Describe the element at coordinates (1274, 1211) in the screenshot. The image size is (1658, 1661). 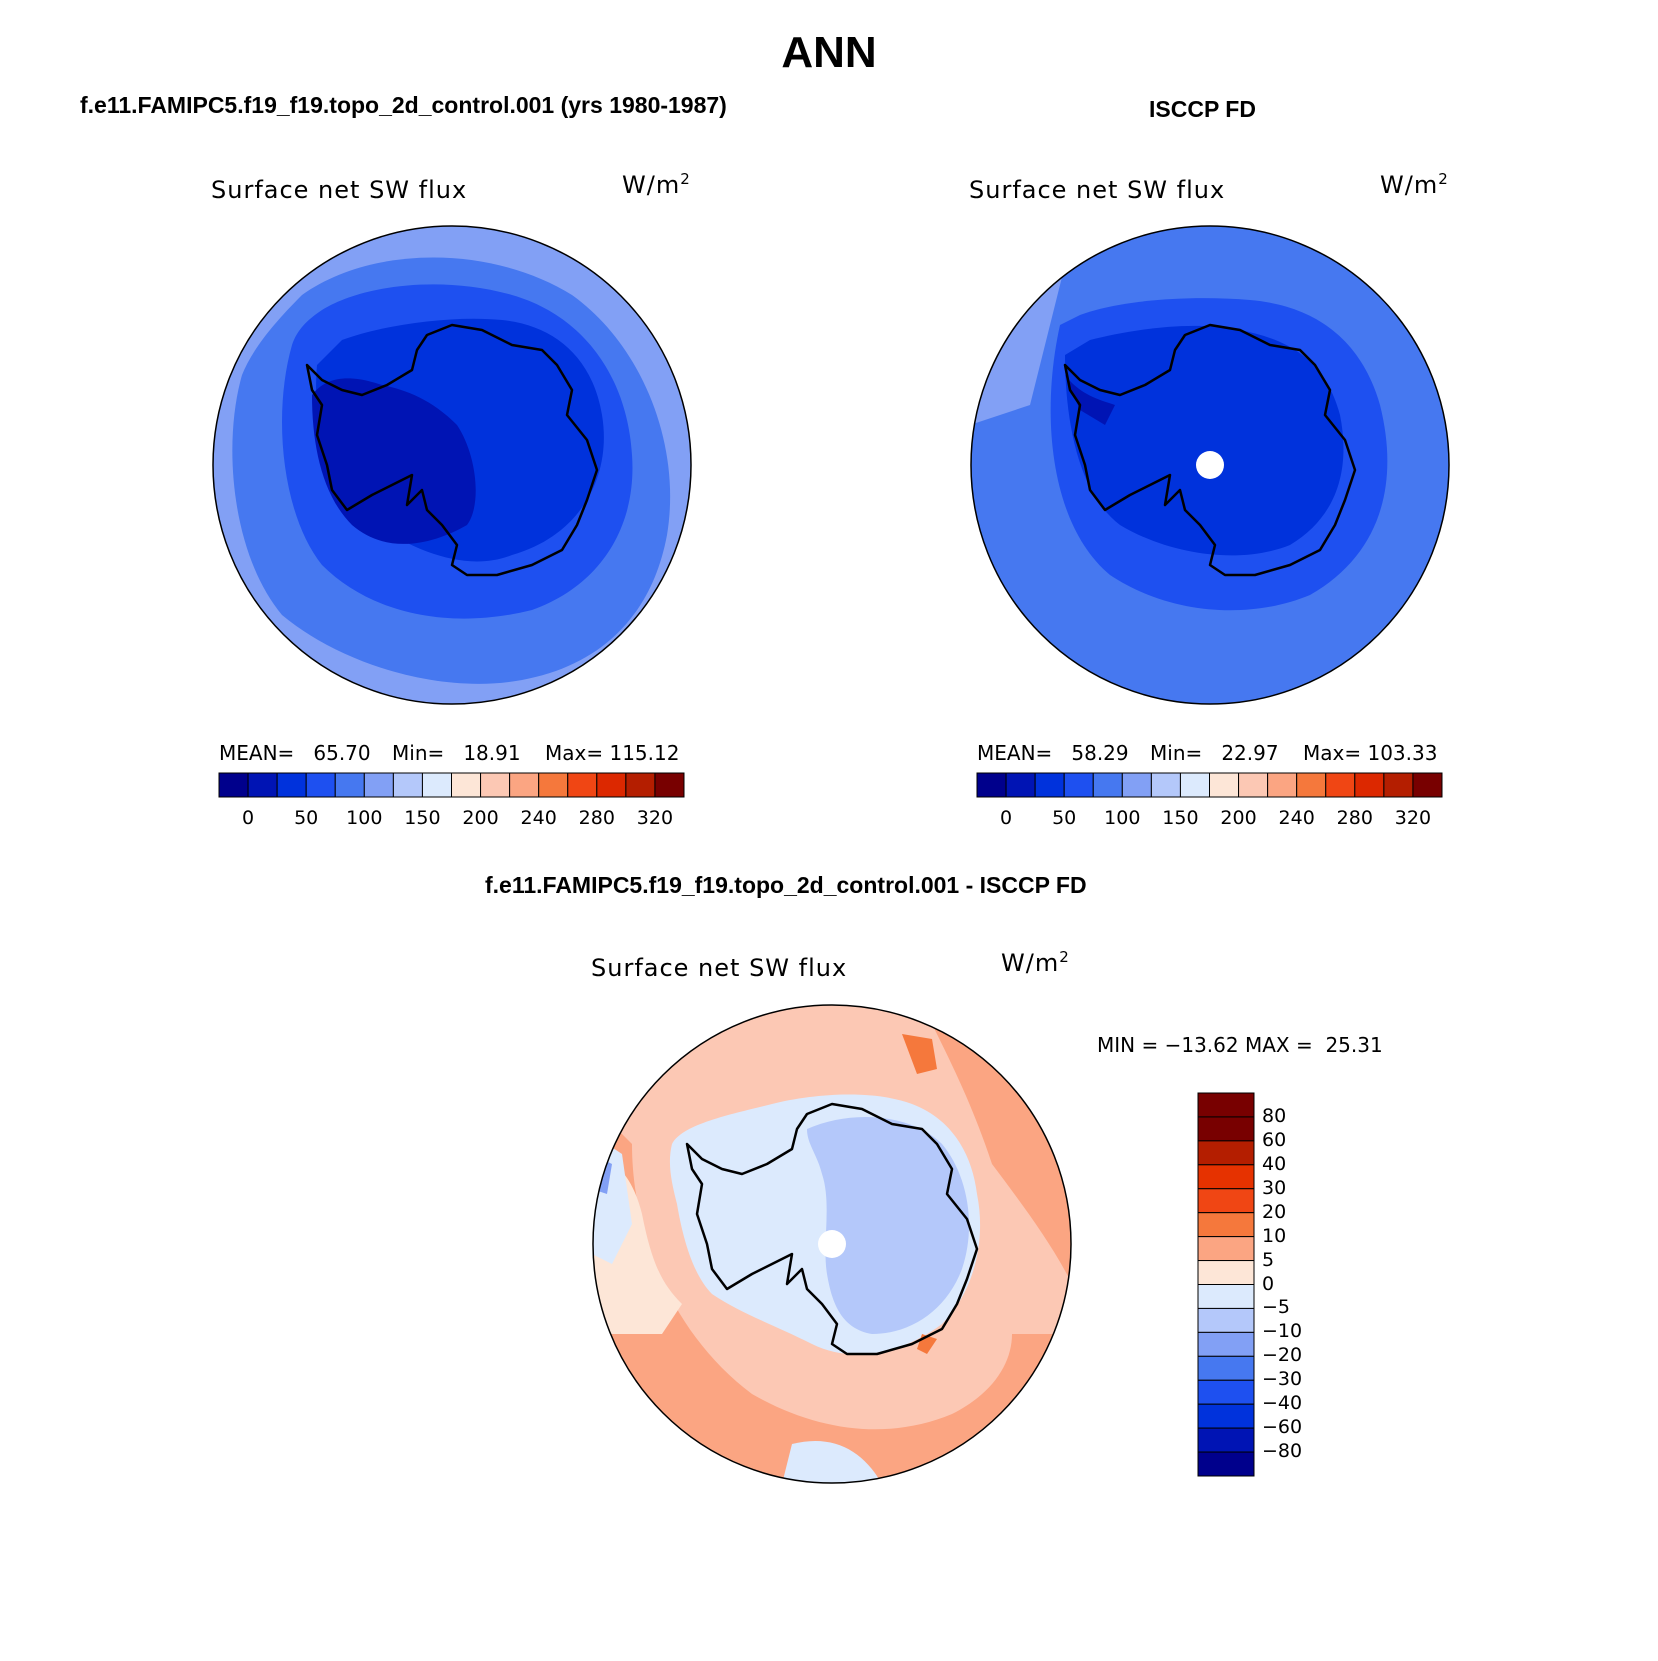
I see `colorbar-tick-label: 20` at that location.